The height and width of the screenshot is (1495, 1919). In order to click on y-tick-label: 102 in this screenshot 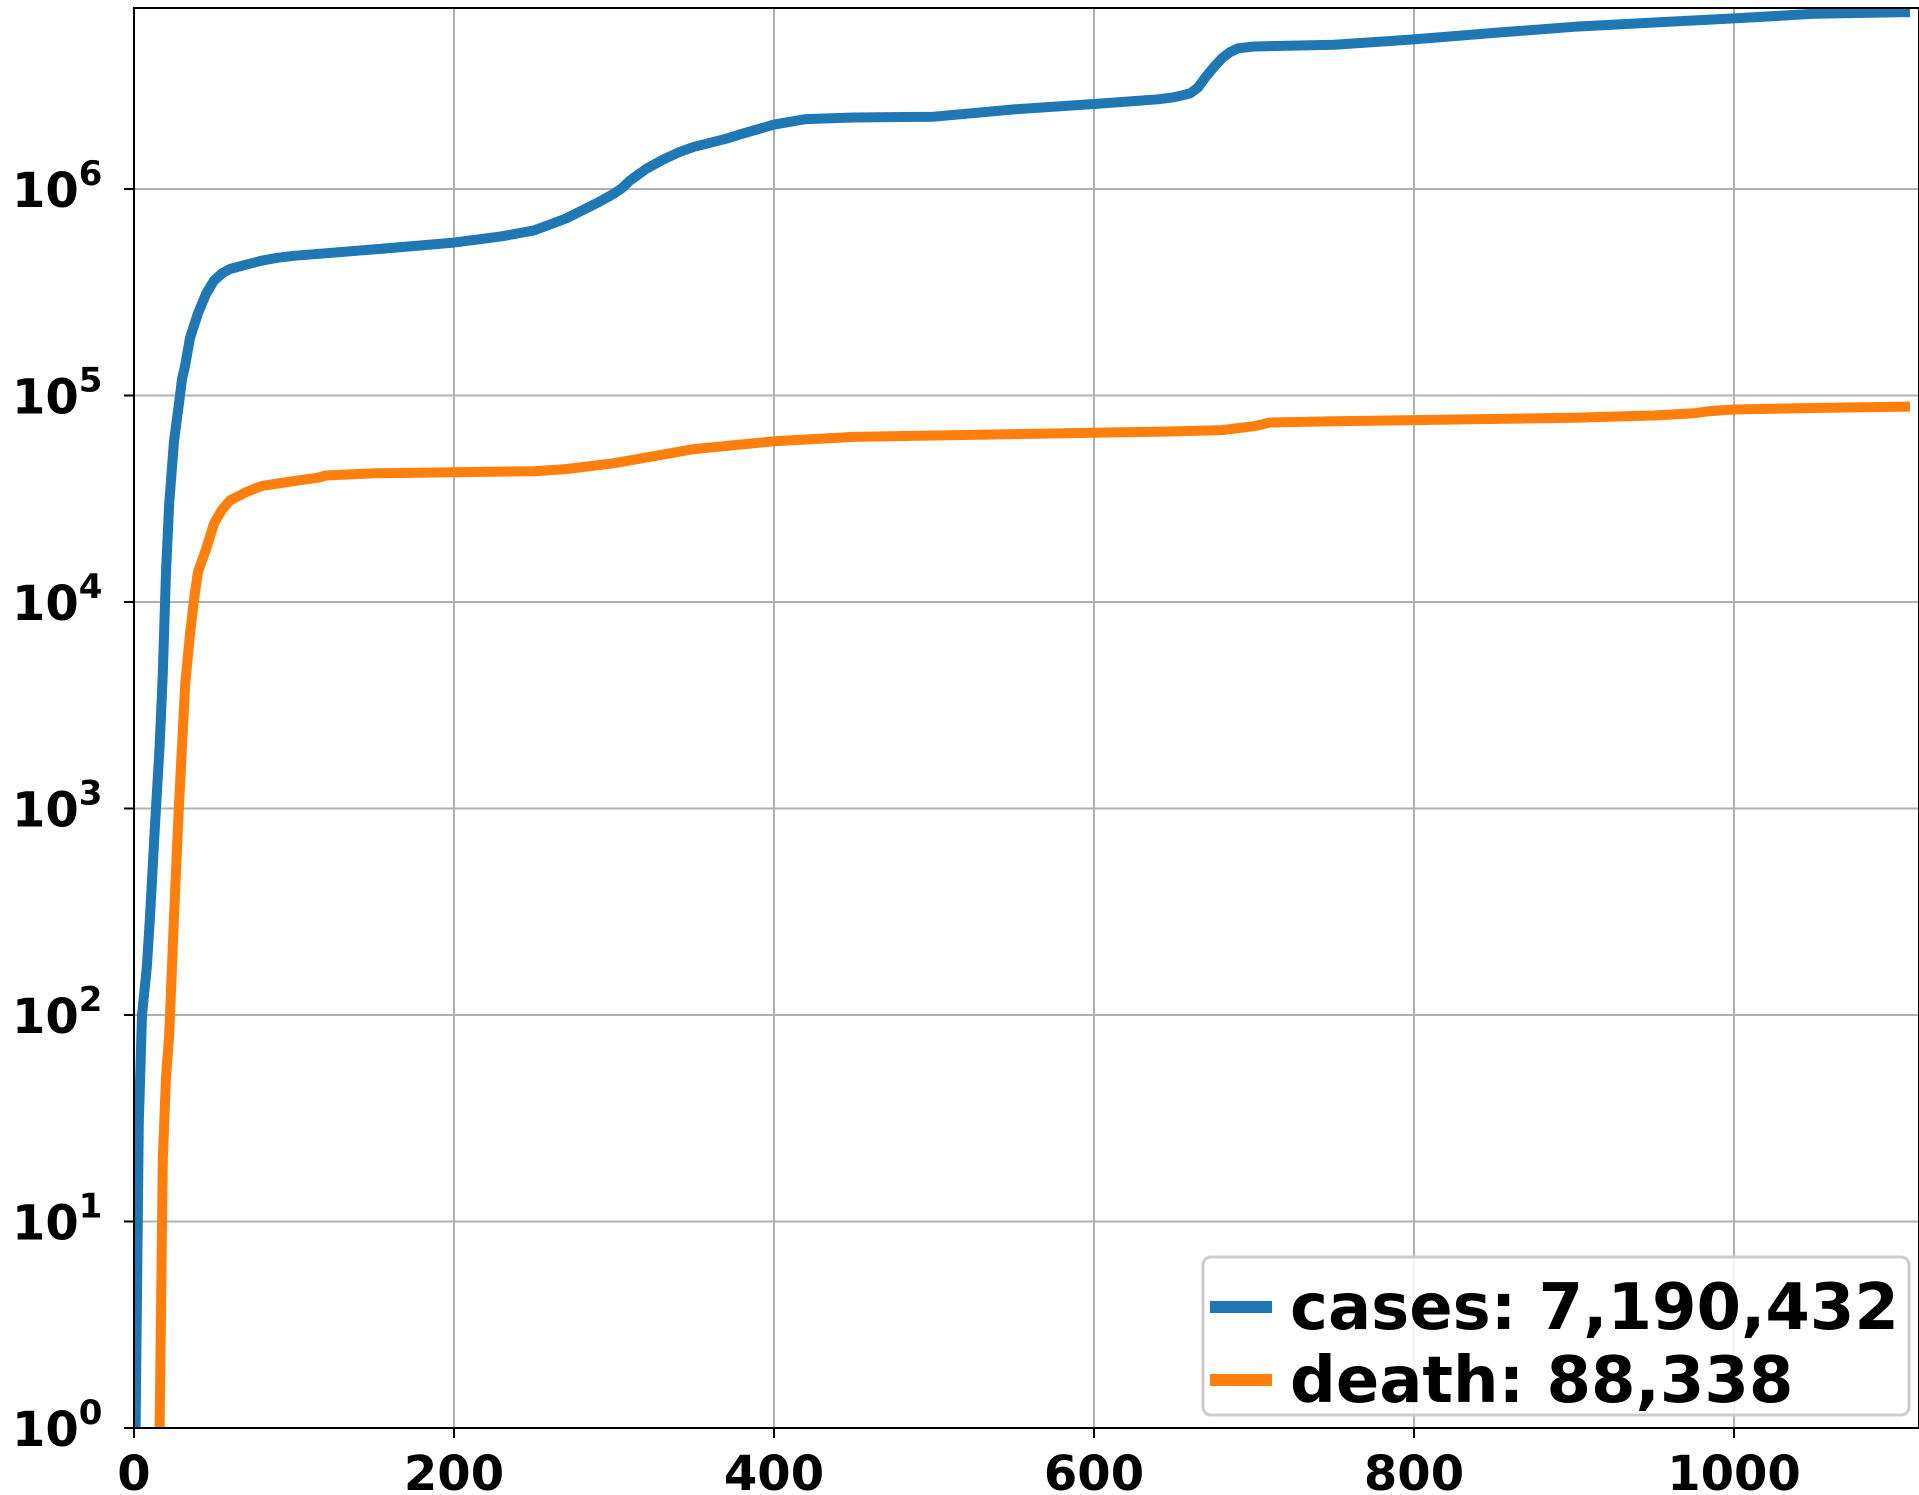, I will do `click(57, 1012)`.